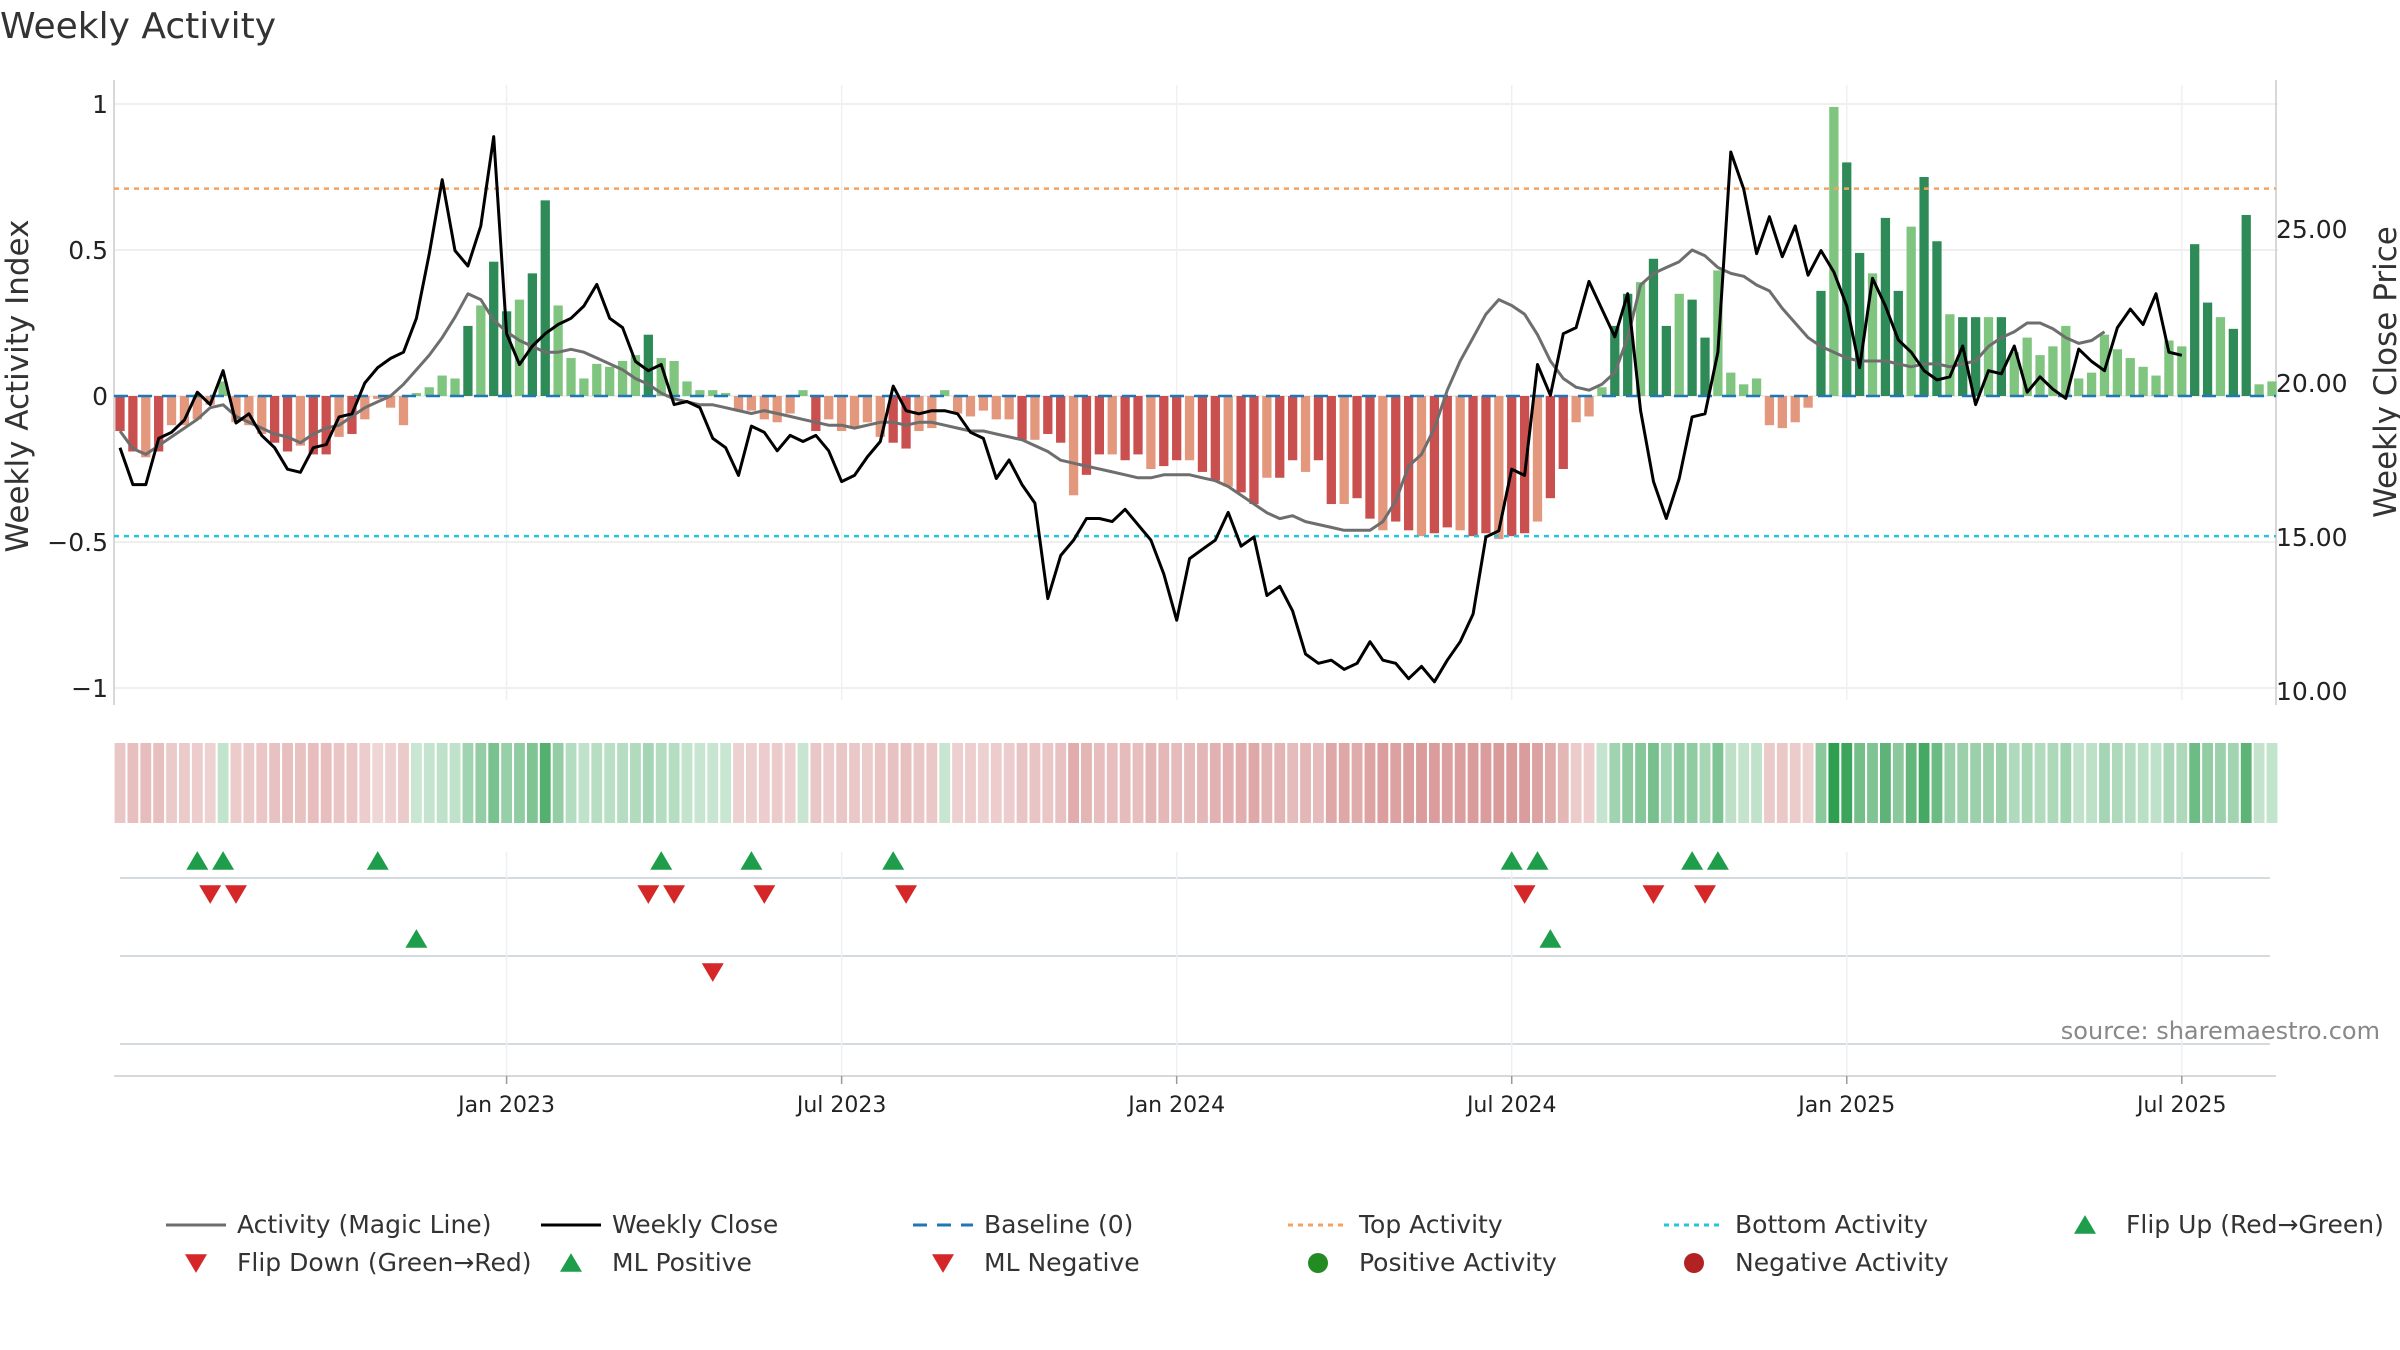 Image resolution: width=2400 pixels, height=1350 pixels. I want to click on x-tick-label: Jul 2025, so click(2181, 1105).